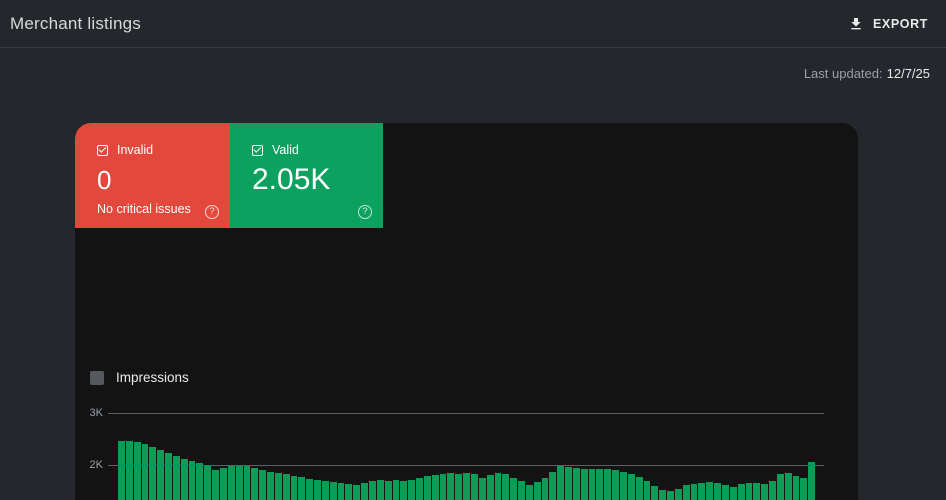 Image resolution: width=946 pixels, height=500 pixels. I want to click on impressions-checkbox, so click(97, 377).